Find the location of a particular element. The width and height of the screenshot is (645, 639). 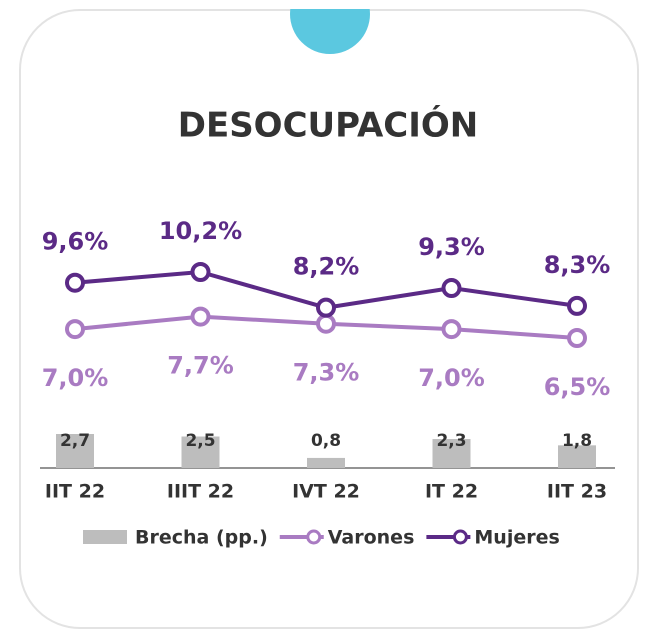

bar-label: 1,8 is located at coordinates (577, 441).